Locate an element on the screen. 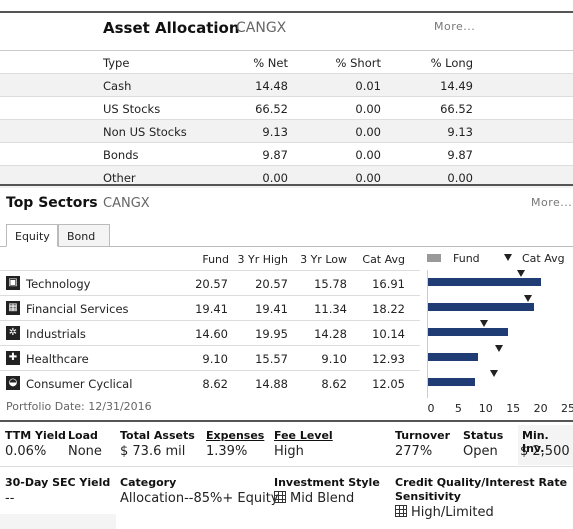  row-net: 0.00 is located at coordinates (275, 178).